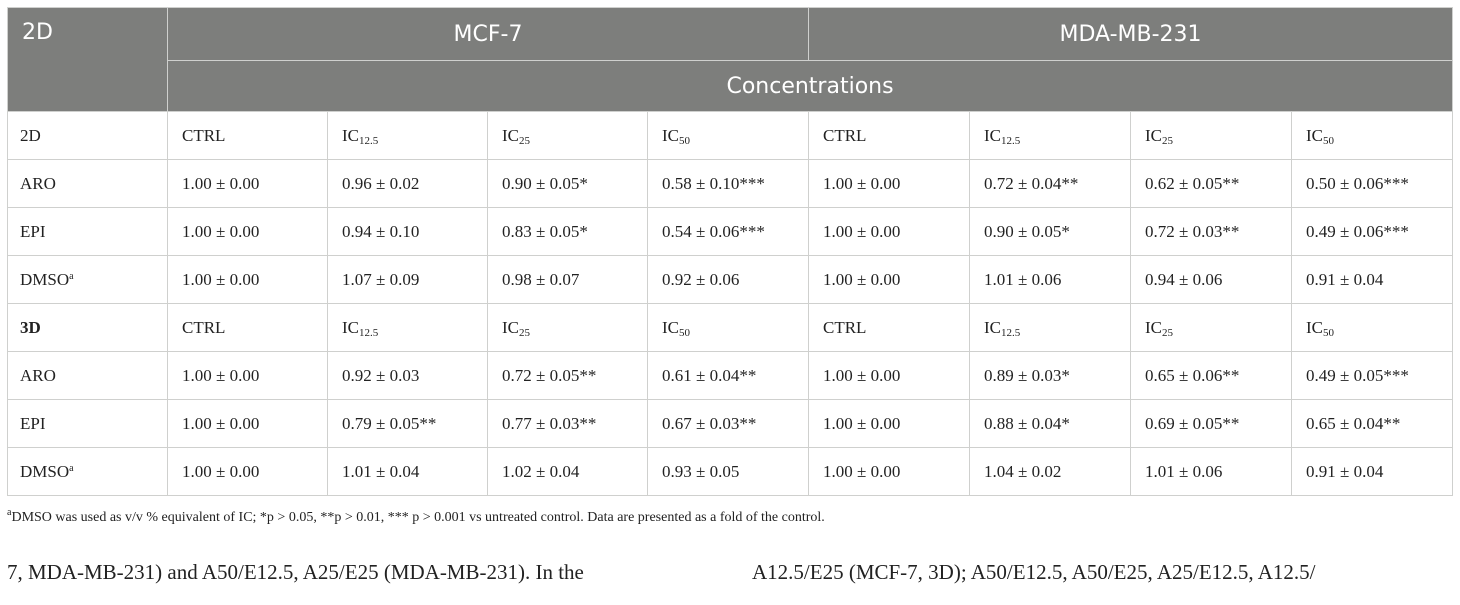 The width and height of the screenshot is (1460, 605). What do you see at coordinates (87, 59) in the screenshot?
I see `table-corner-label: 2D` at bounding box center [87, 59].